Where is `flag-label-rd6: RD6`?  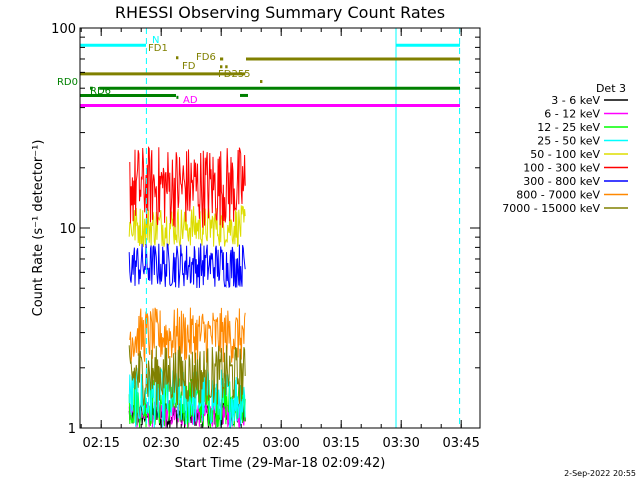 flag-label-rd6: RD6 is located at coordinates (100, 91).